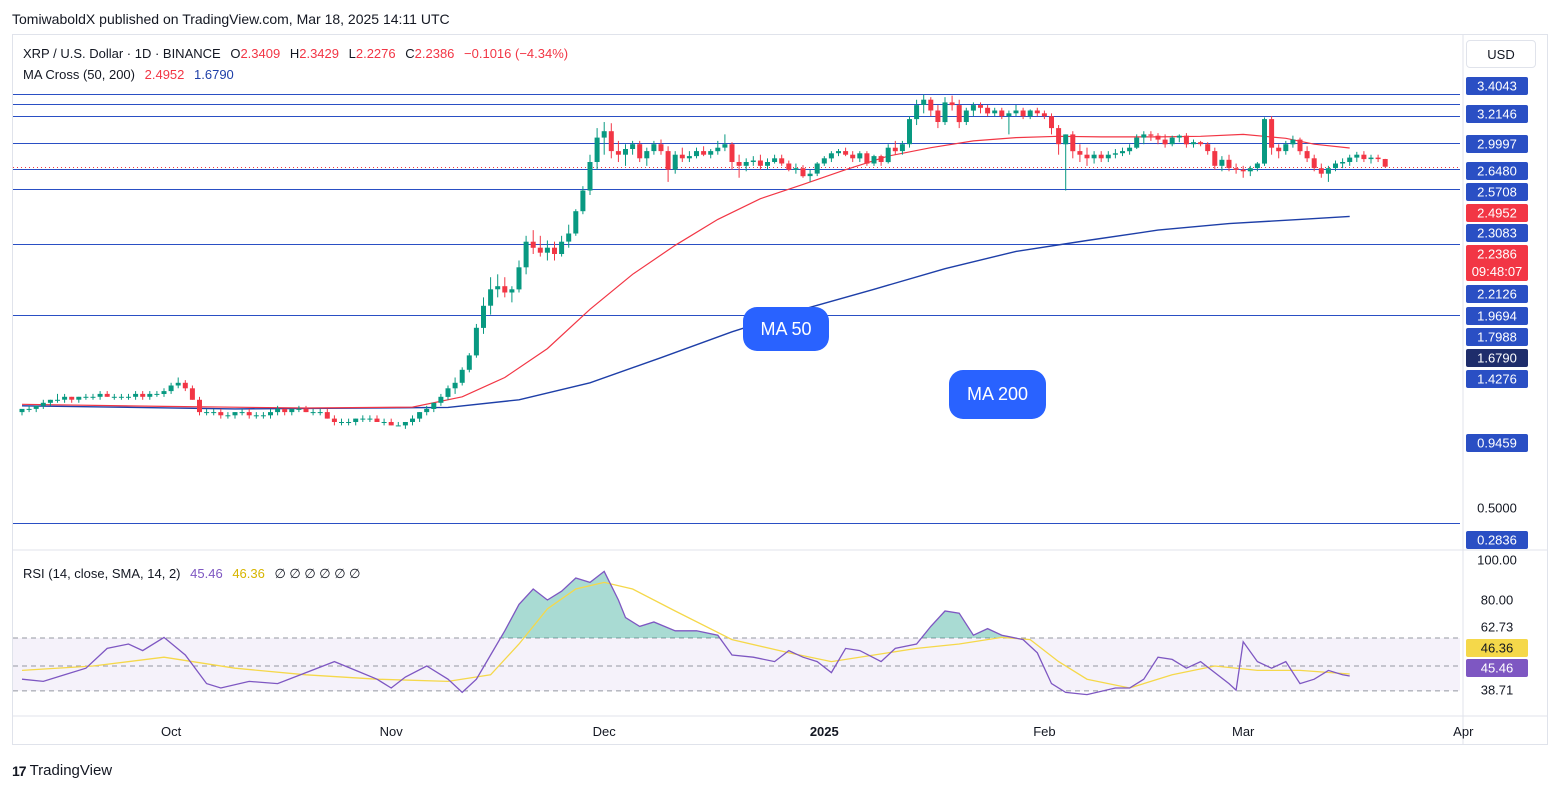 This screenshot has height=792, width=1561. What do you see at coordinates (824, 731) in the screenshot?
I see `x-tick-label: 2025` at bounding box center [824, 731].